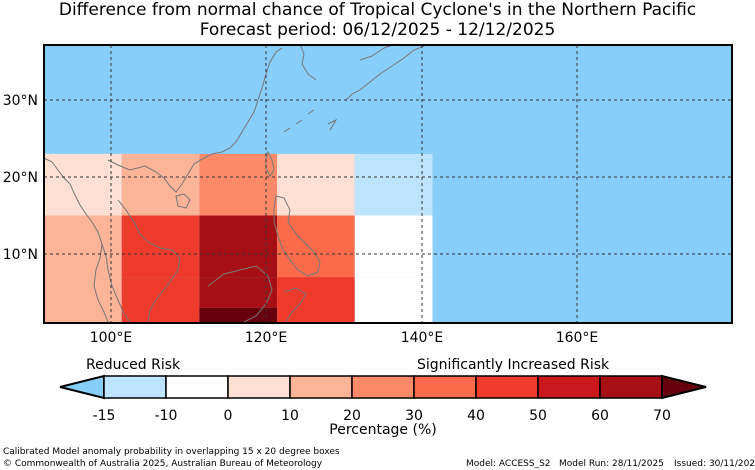 The image size is (755, 470). What do you see at coordinates (166, 416) in the screenshot?
I see `colorbar-tick-label: -10` at bounding box center [166, 416].